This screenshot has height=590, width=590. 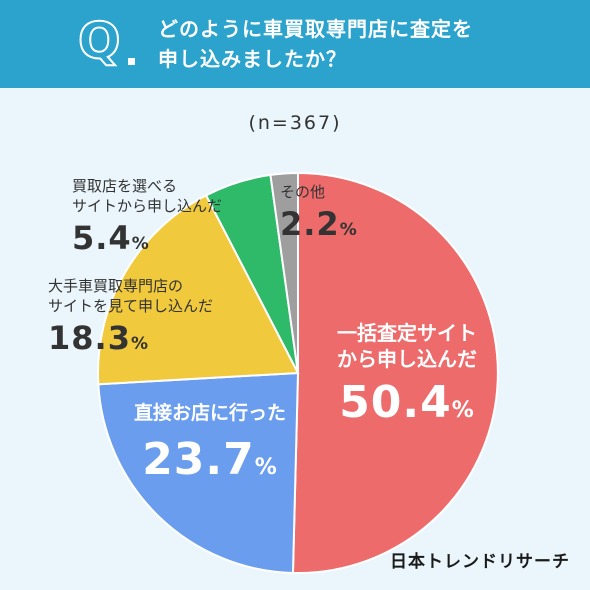 What do you see at coordinates (407, 333) in the screenshot?
I see `slice-name: 一括査定サイト` at bounding box center [407, 333].